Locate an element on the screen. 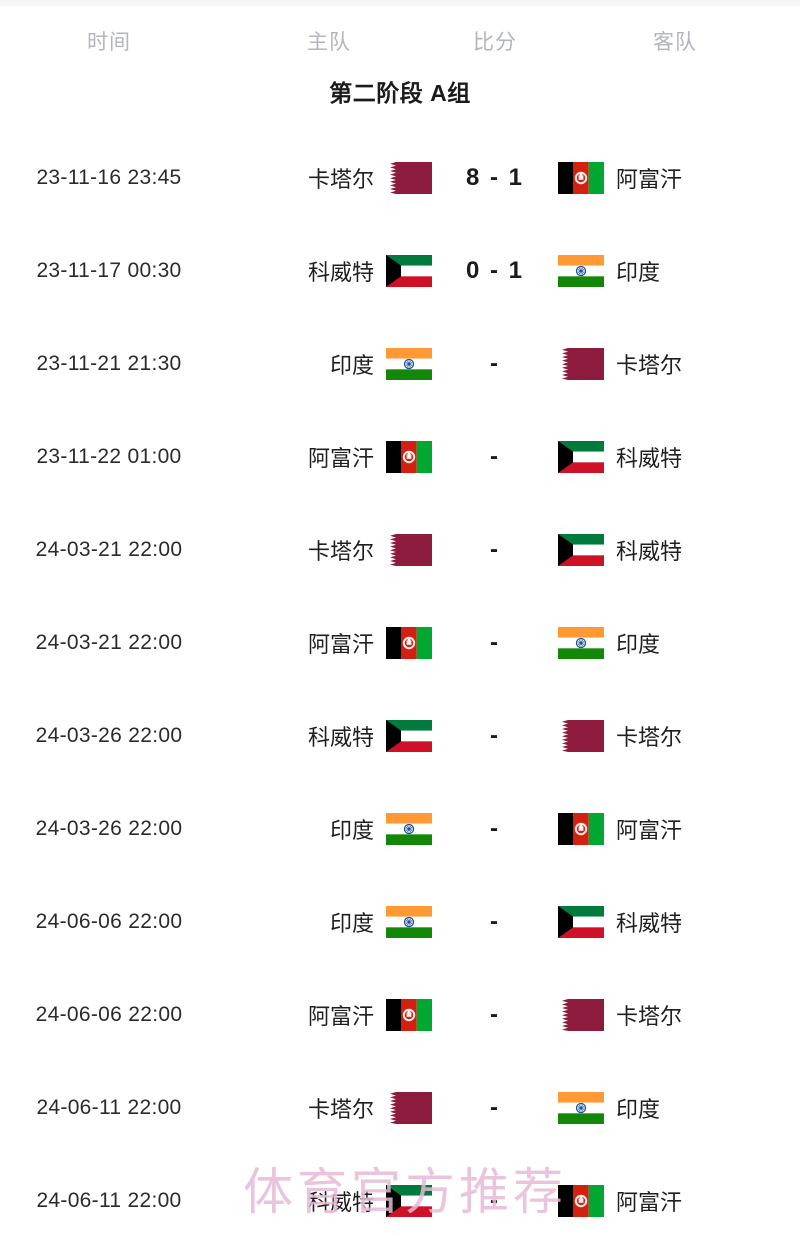 The height and width of the screenshot is (1247, 800). match-time-cell: 24-03-26 22:00 is located at coordinates (109, 736).